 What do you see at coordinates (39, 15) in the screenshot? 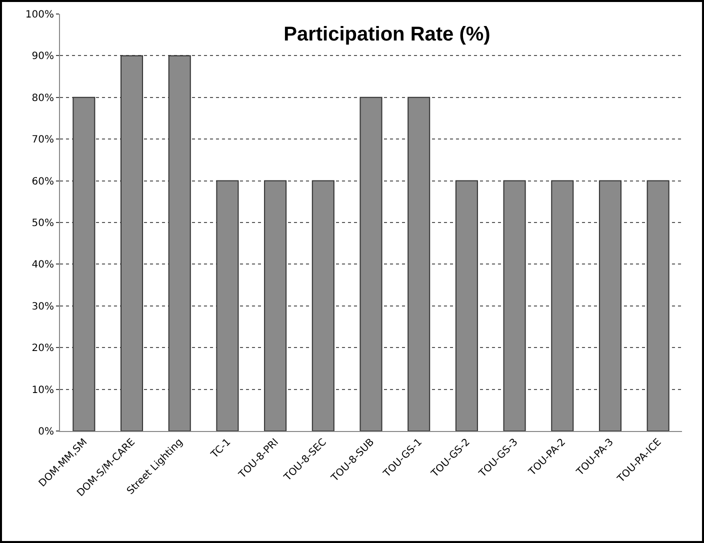
I see `y-tick-label: 100%` at bounding box center [39, 15].